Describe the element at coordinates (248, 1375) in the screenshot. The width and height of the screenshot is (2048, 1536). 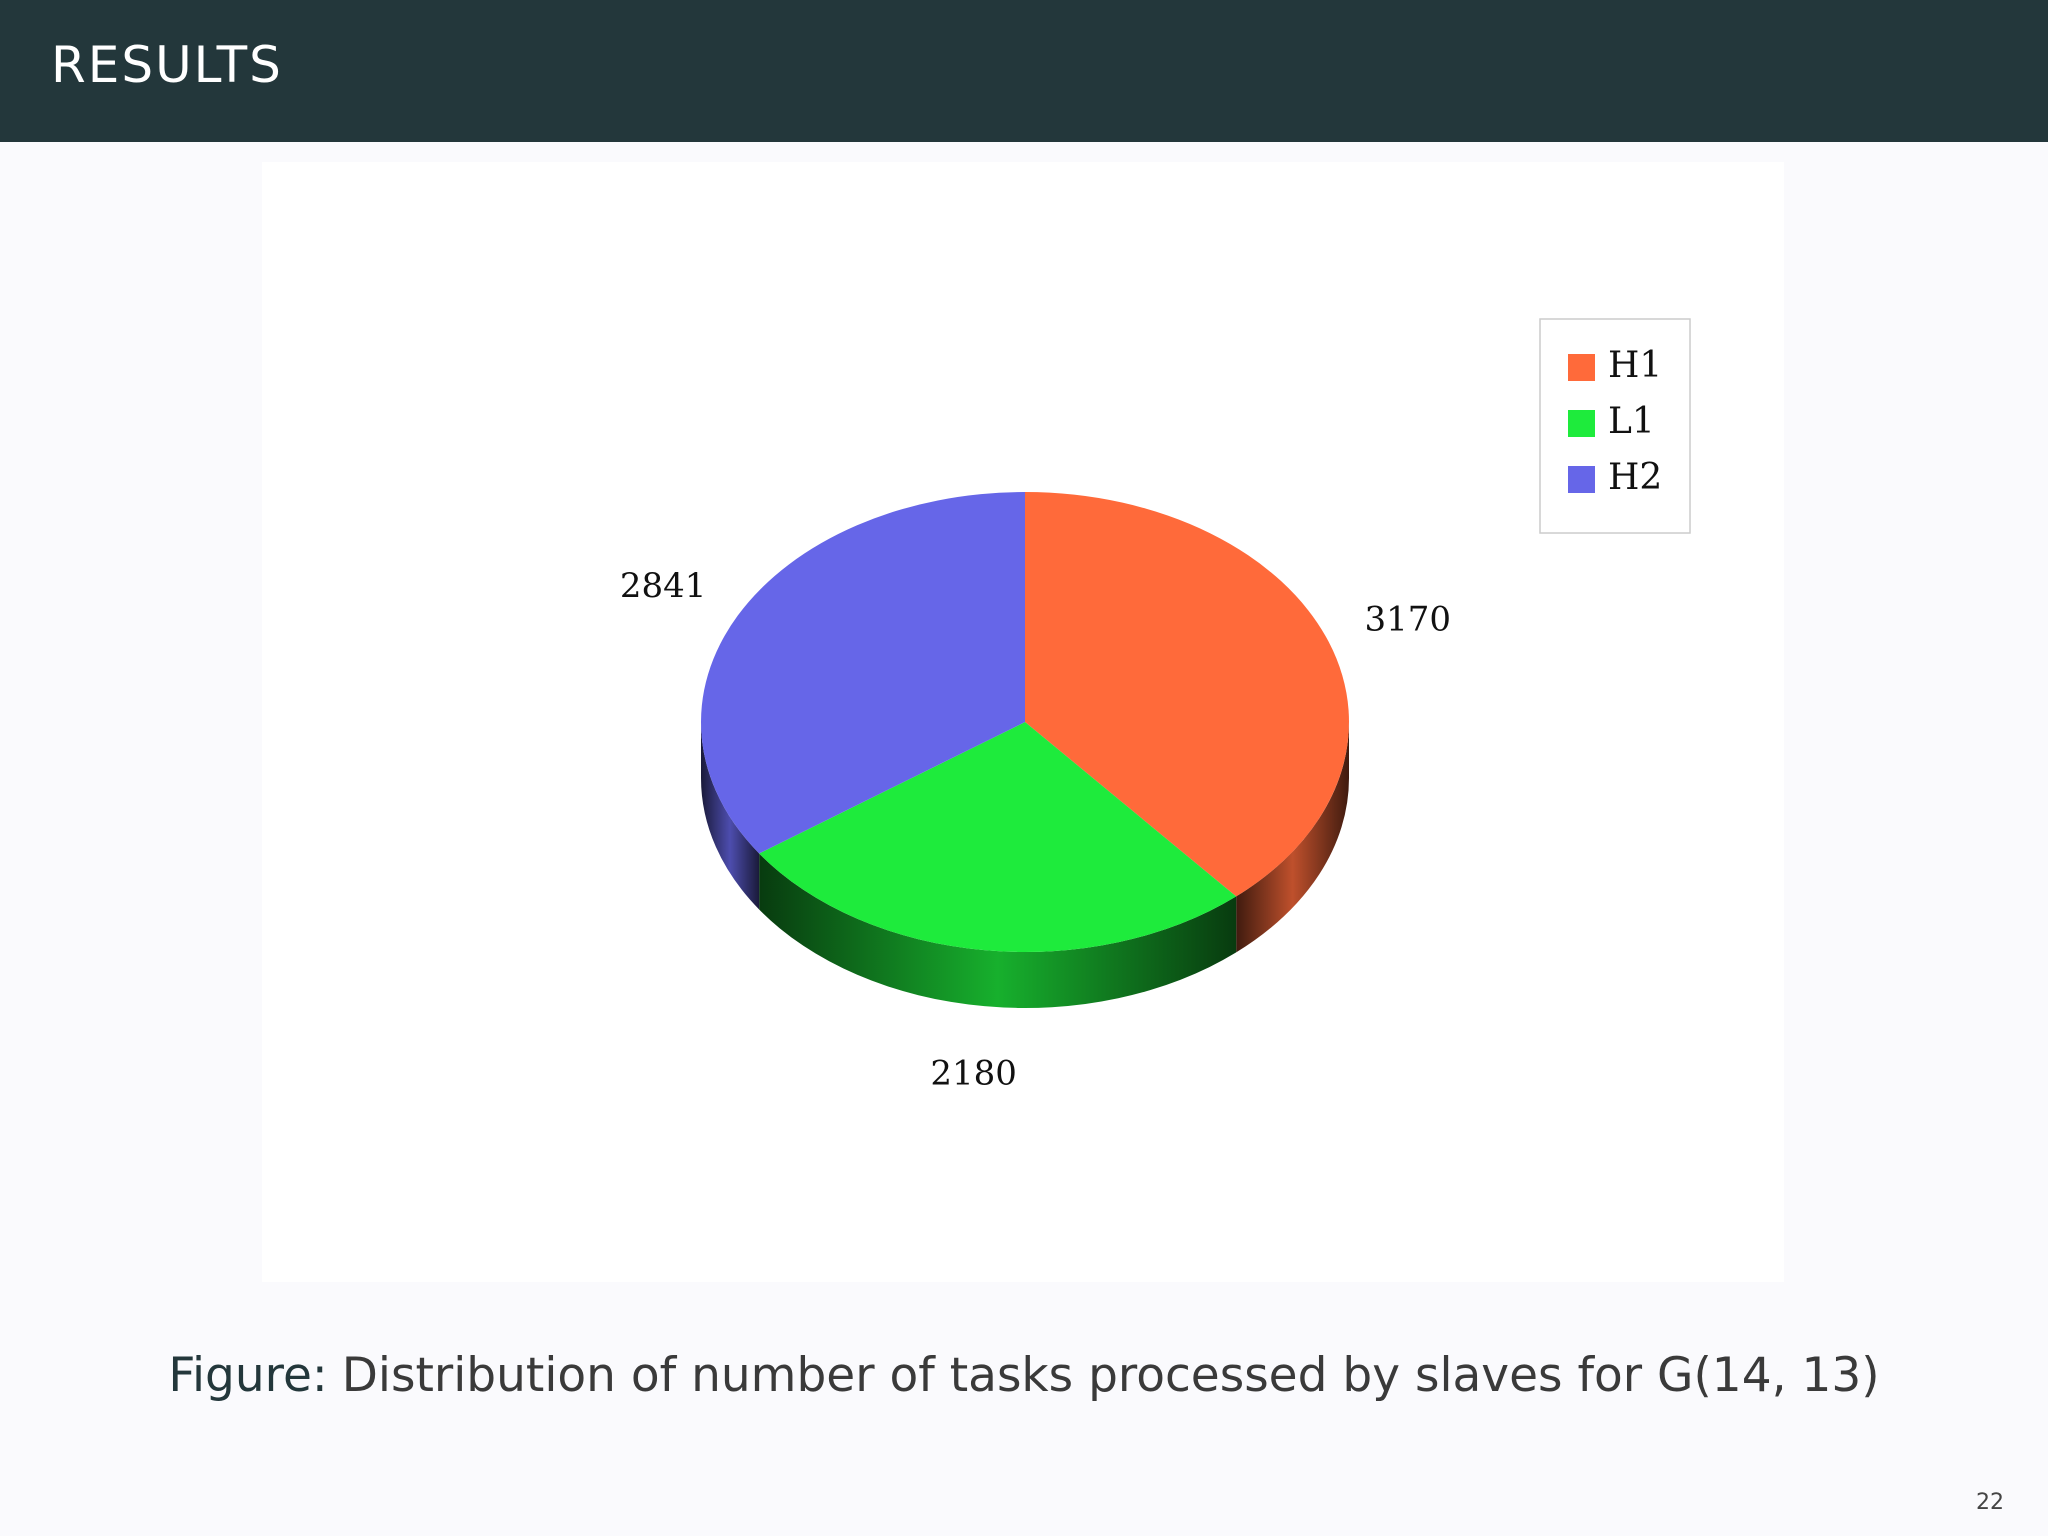
I see `caption-prefix: Figure:` at that location.